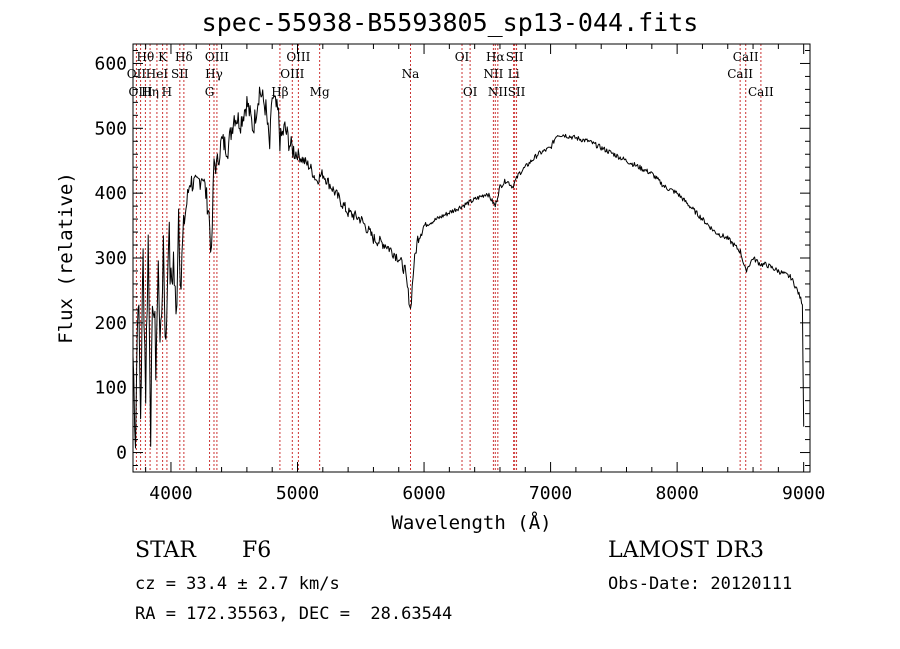 The height and width of the screenshot is (649, 900). What do you see at coordinates (110, 388) in the screenshot?
I see `y-tick-label: 100` at bounding box center [110, 388].